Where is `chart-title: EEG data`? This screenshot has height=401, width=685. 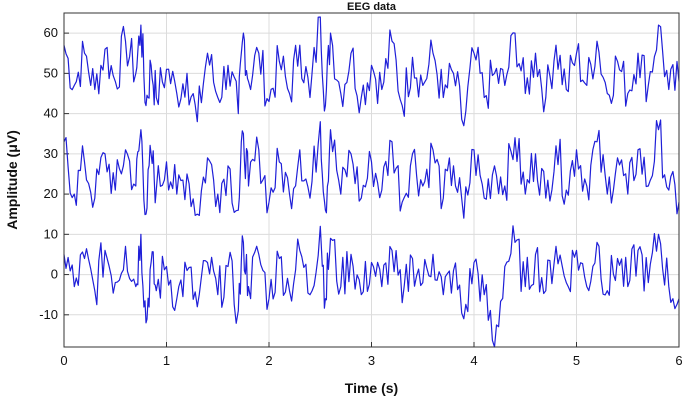 chart-title: EEG data is located at coordinates (372, 7).